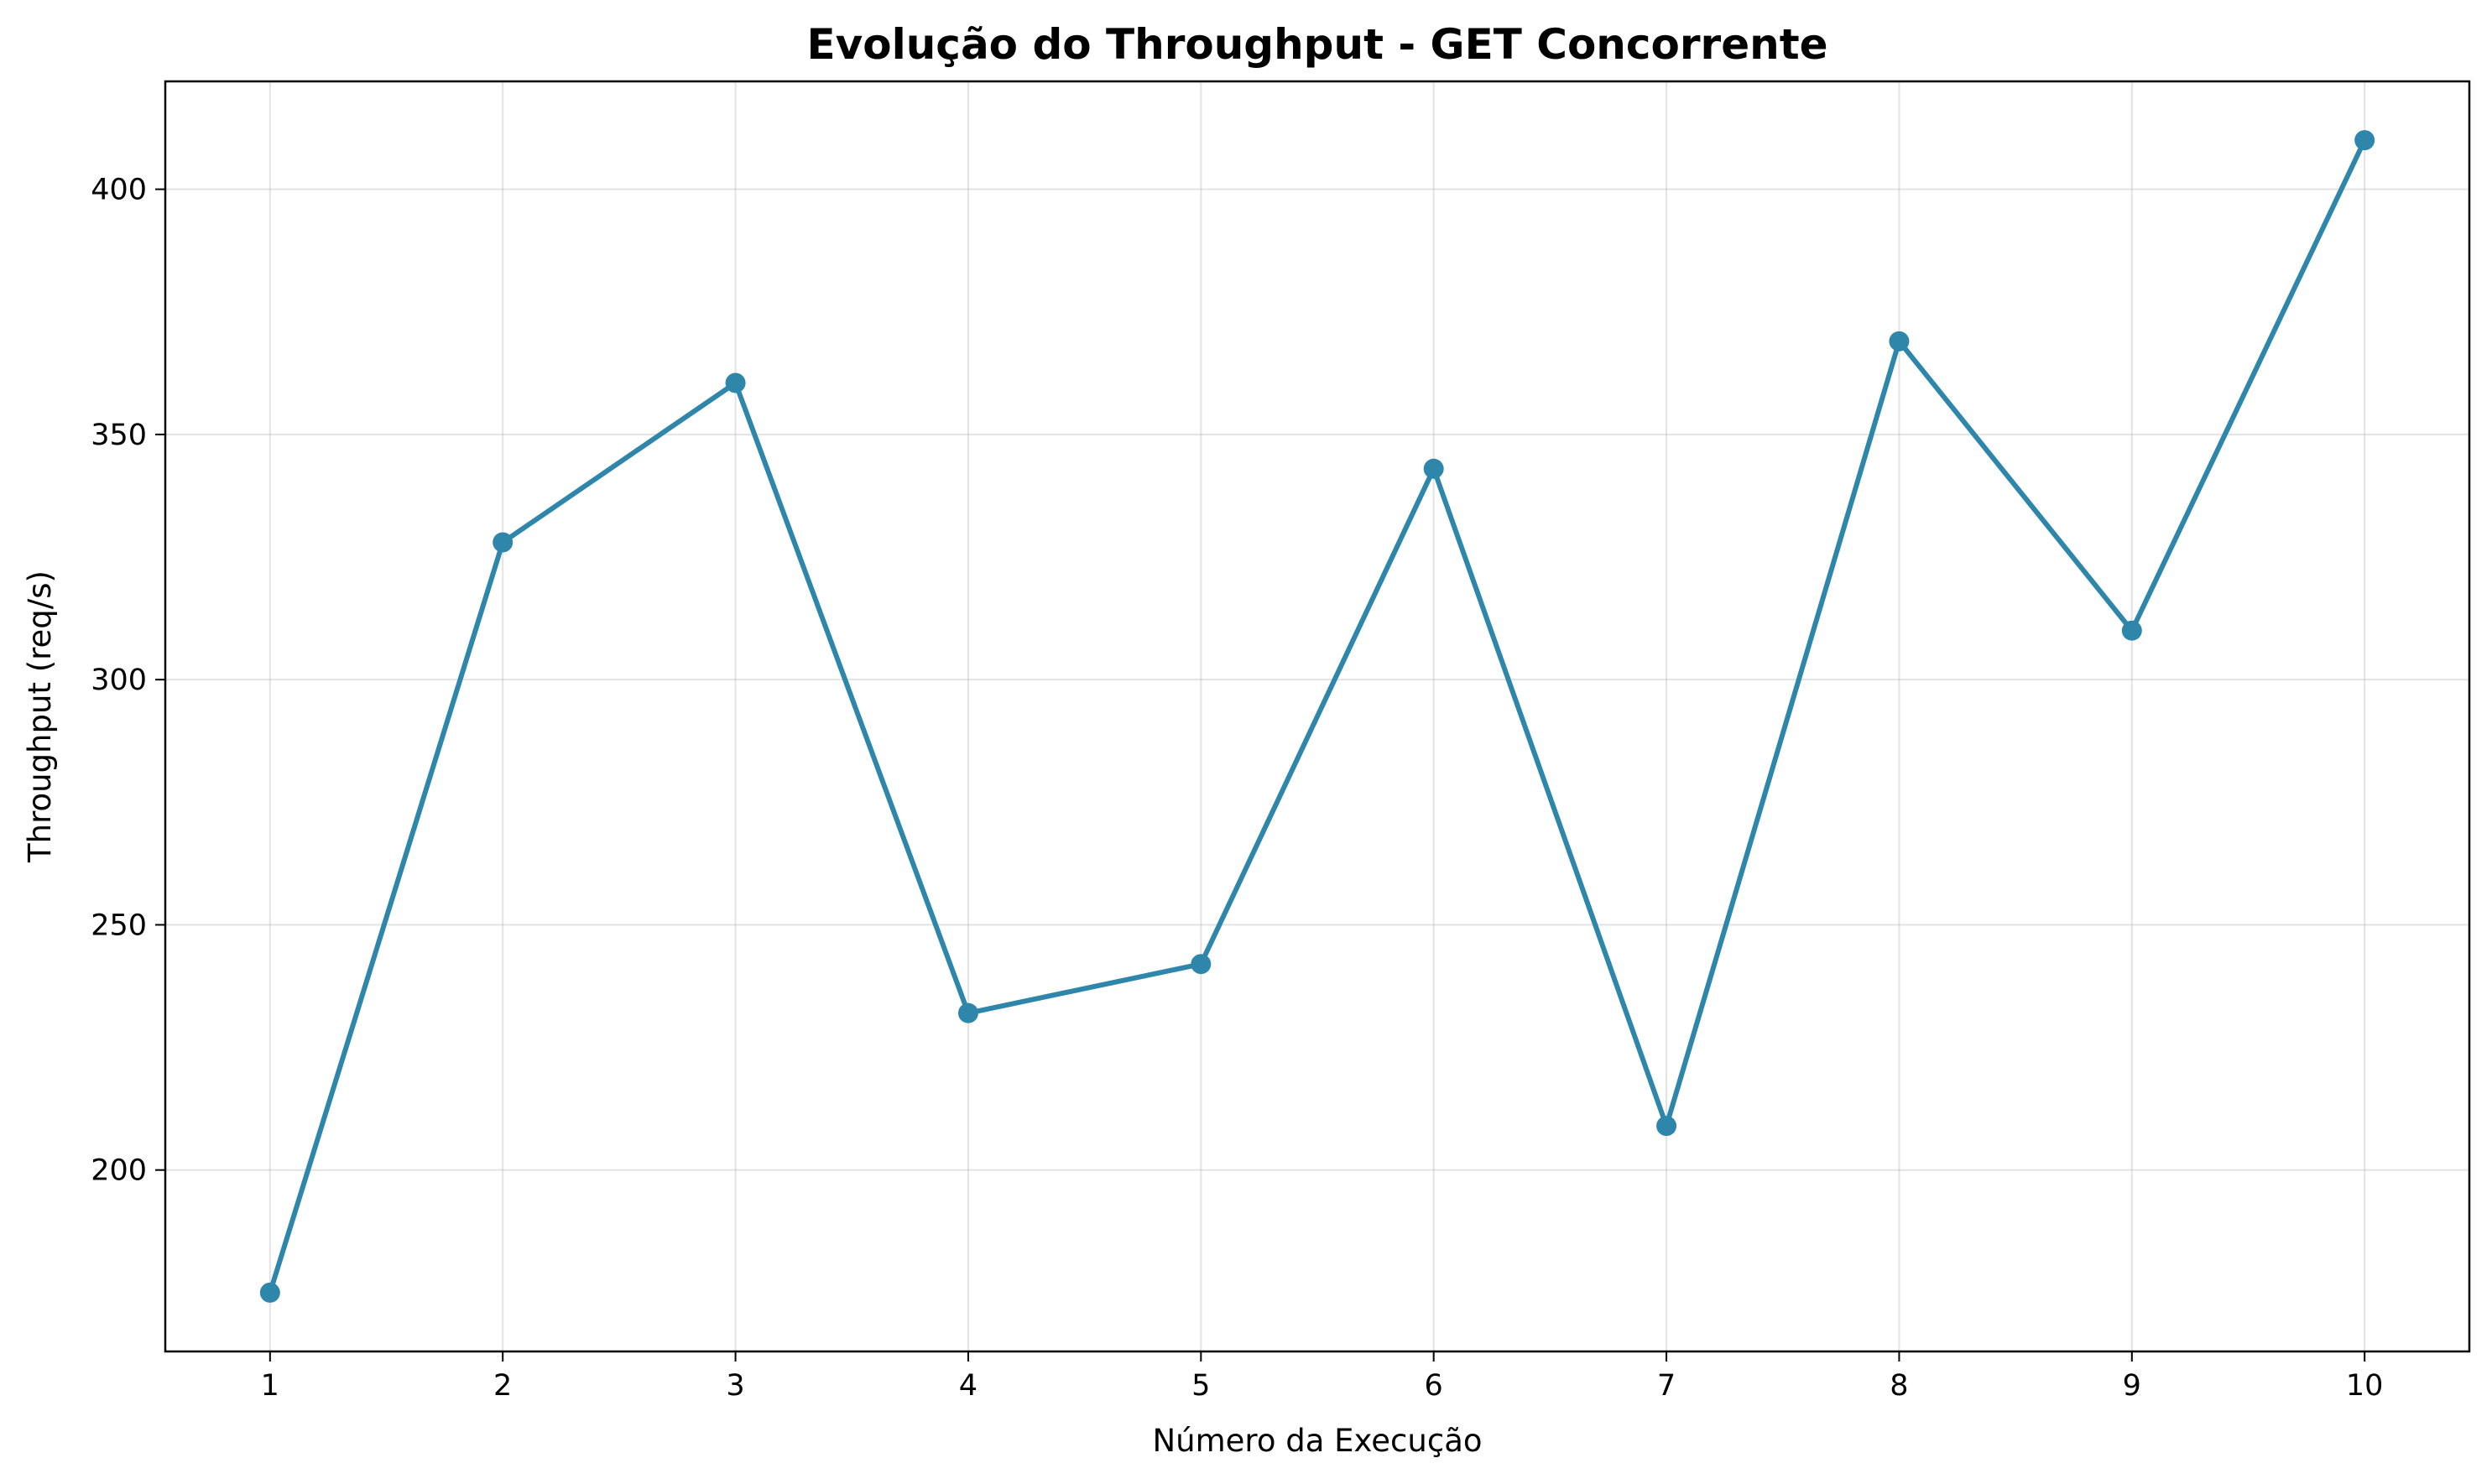 The height and width of the screenshot is (1484, 2492). I want to click on y-tick-label: 300, so click(119, 680).